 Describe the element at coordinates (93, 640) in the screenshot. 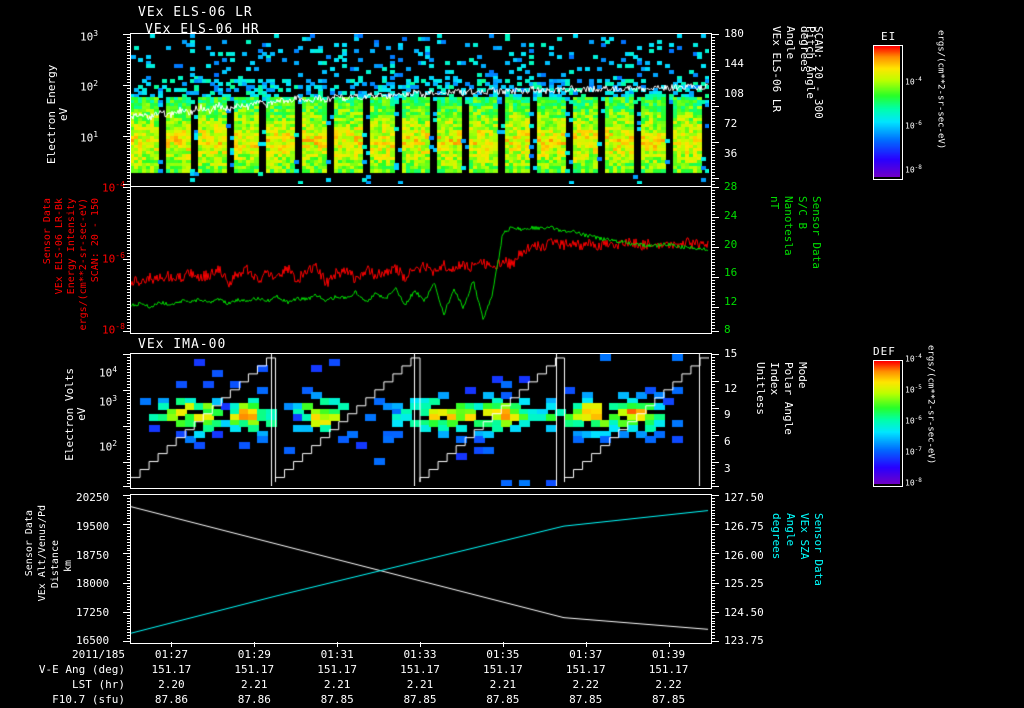

I see `panel4-ytick-16500: 16500` at that location.